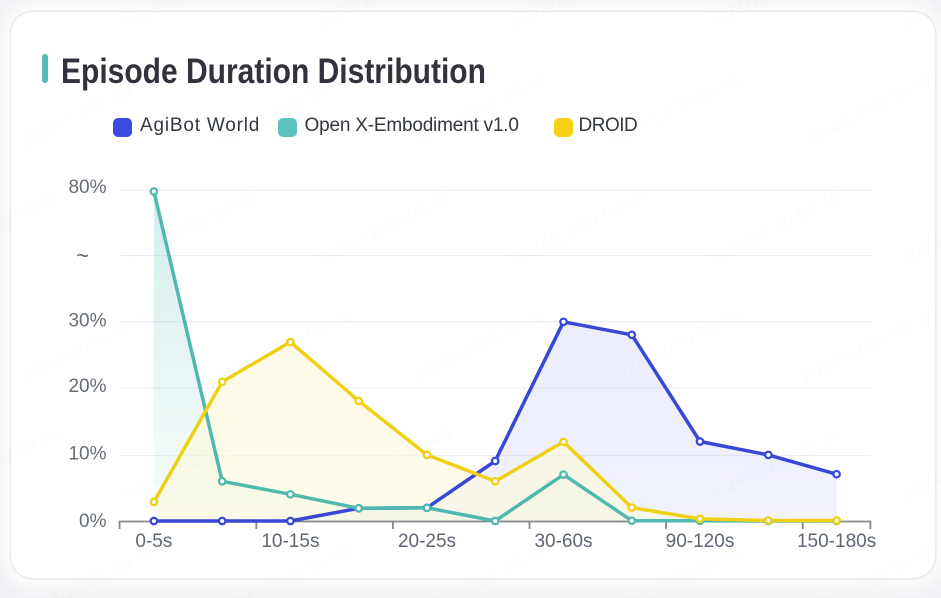  What do you see at coordinates (153, 541) in the screenshot?
I see `svg-text: 0-5s` at bounding box center [153, 541].